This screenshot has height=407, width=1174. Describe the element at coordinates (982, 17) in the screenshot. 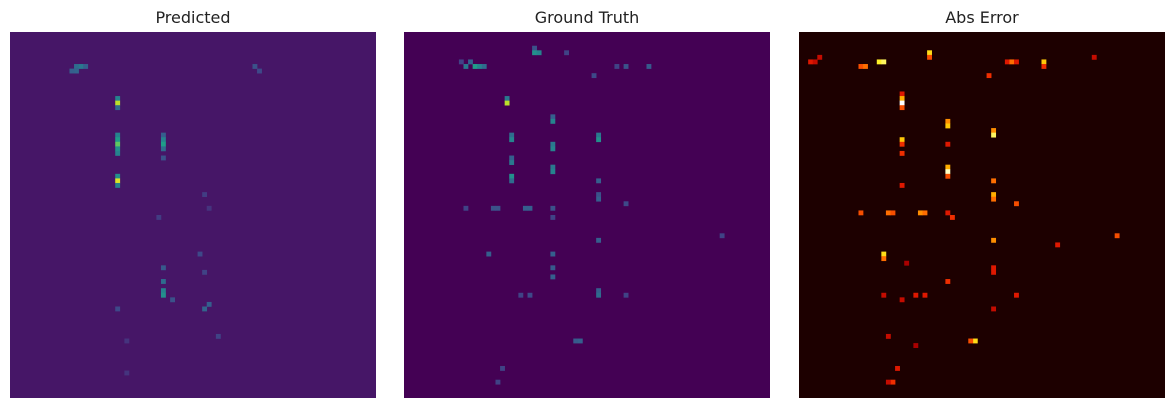

I see `abs-error-title: Abs Error` at that location.